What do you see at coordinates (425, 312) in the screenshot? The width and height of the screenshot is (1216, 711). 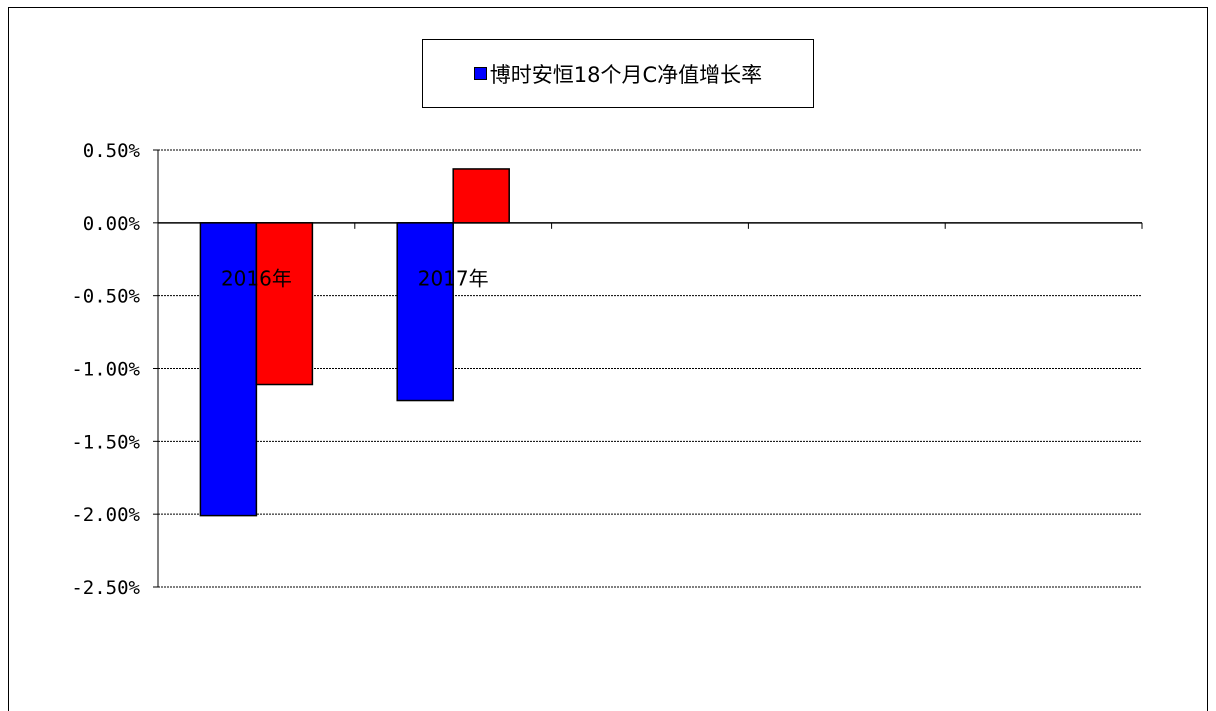 I see `bar-2017年-series-0` at bounding box center [425, 312].